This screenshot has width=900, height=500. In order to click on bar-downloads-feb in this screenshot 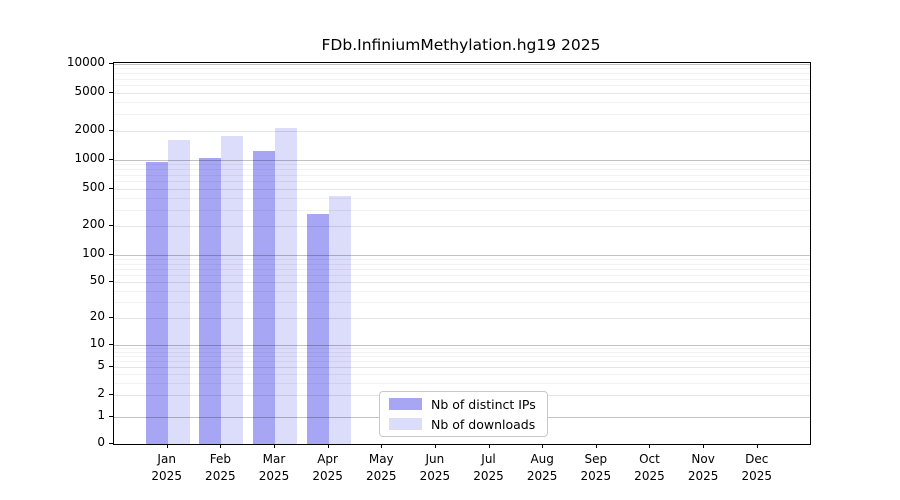, I will do `click(232, 289)`.